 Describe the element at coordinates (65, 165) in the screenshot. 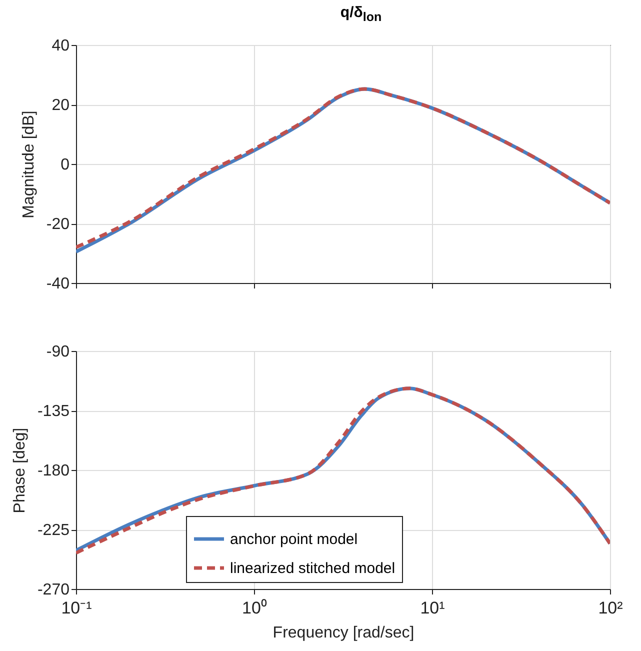

I see `y-tick-label: 0` at that location.